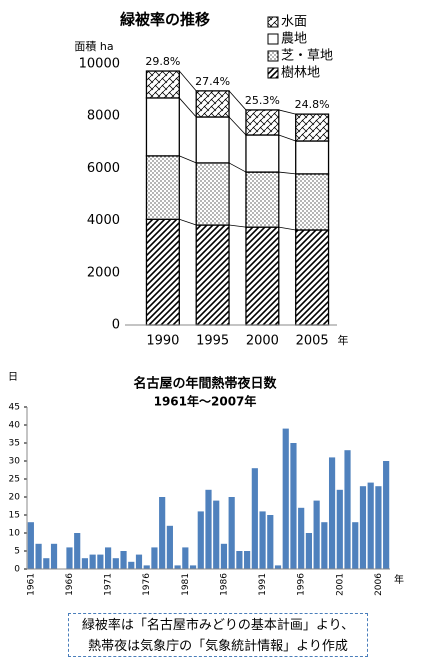 The image size is (438, 664). I want to click on x-tick-label: 2005, so click(312, 341).